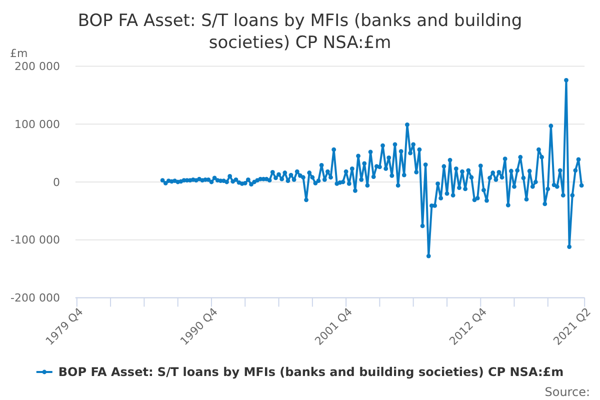  I want to click on y-tick-label: -100 000, so click(35, 240).